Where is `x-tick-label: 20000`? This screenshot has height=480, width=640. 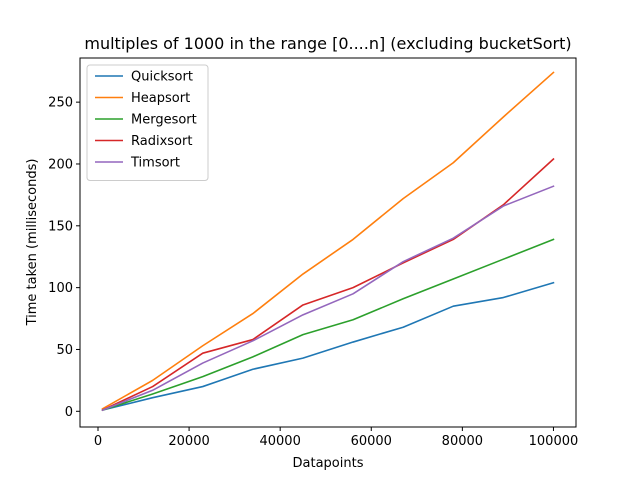
x-tick-label: 20000 is located at coordinates (188, 441).